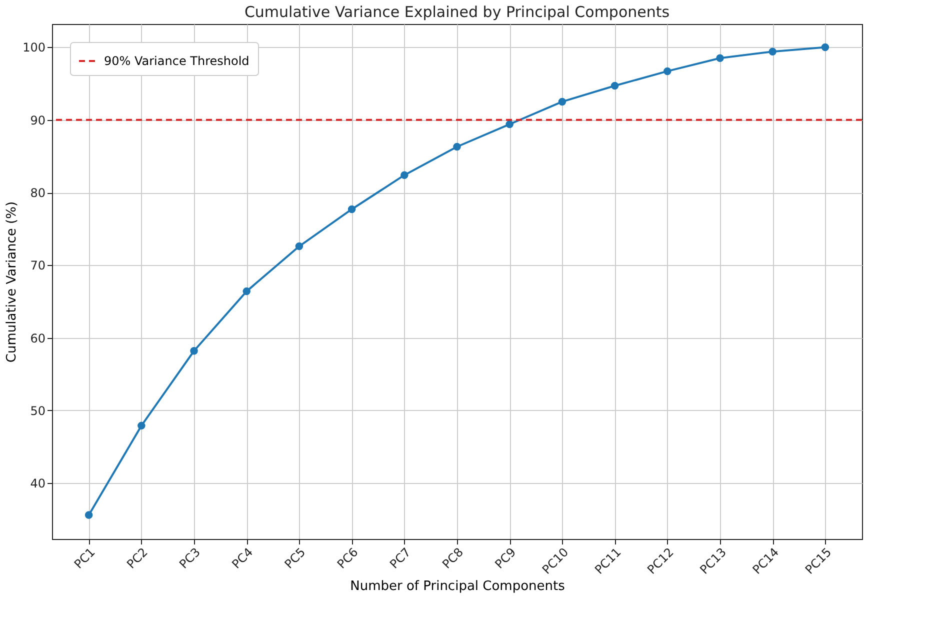 Image resolution: width=925 pixels, height=624 pixels. I want to click on y-tick-label: 60, so click(38, 338).